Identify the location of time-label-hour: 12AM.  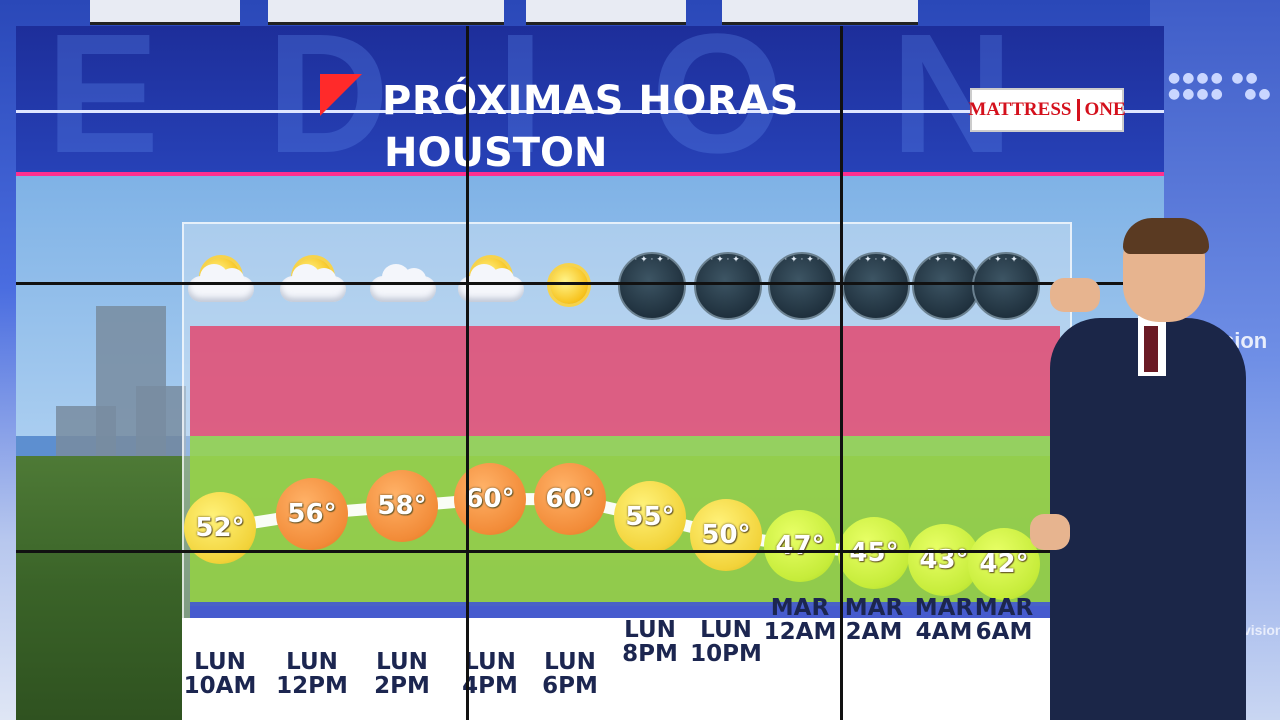
(800, 632).